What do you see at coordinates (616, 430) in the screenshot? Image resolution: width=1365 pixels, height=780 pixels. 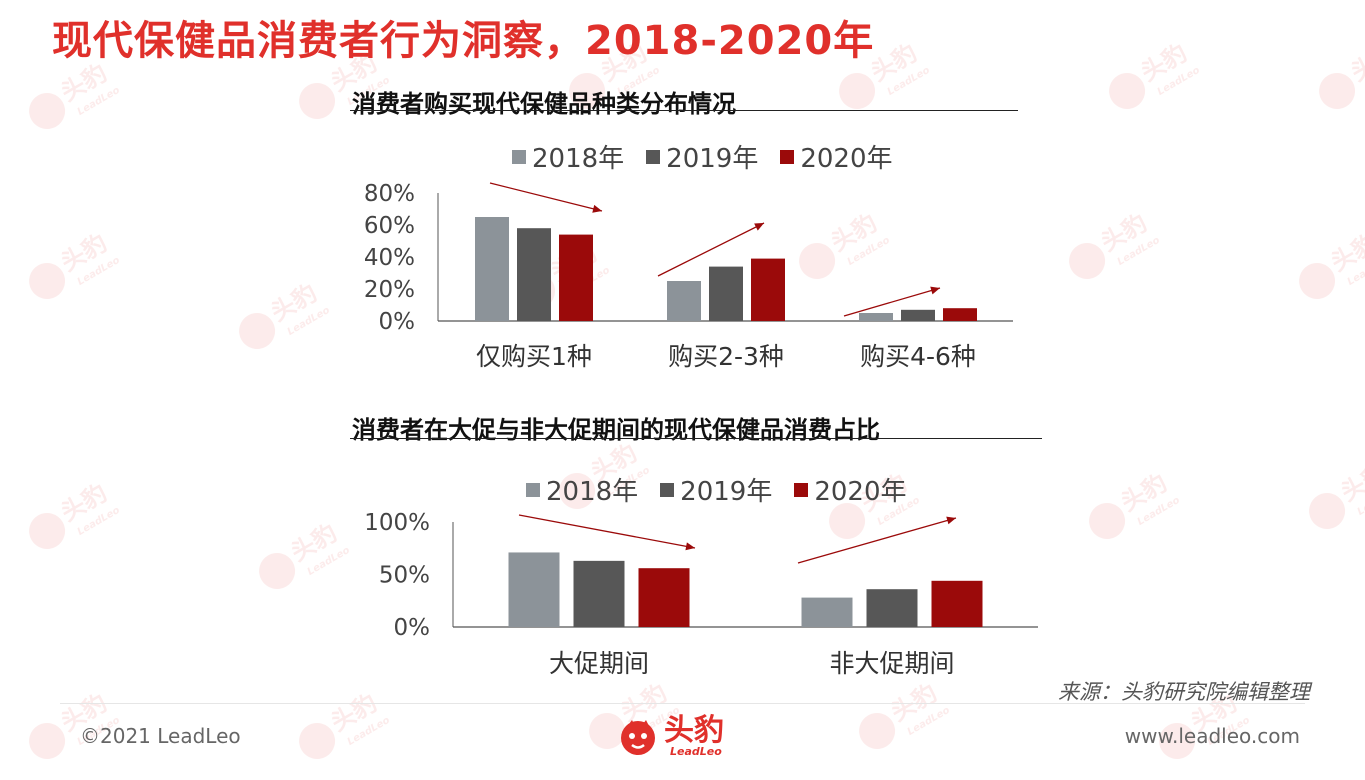 I see `chart-2-title: 消费者在大促与非大促期间的现代保健品消费占比` at bounding box center [616, 430].